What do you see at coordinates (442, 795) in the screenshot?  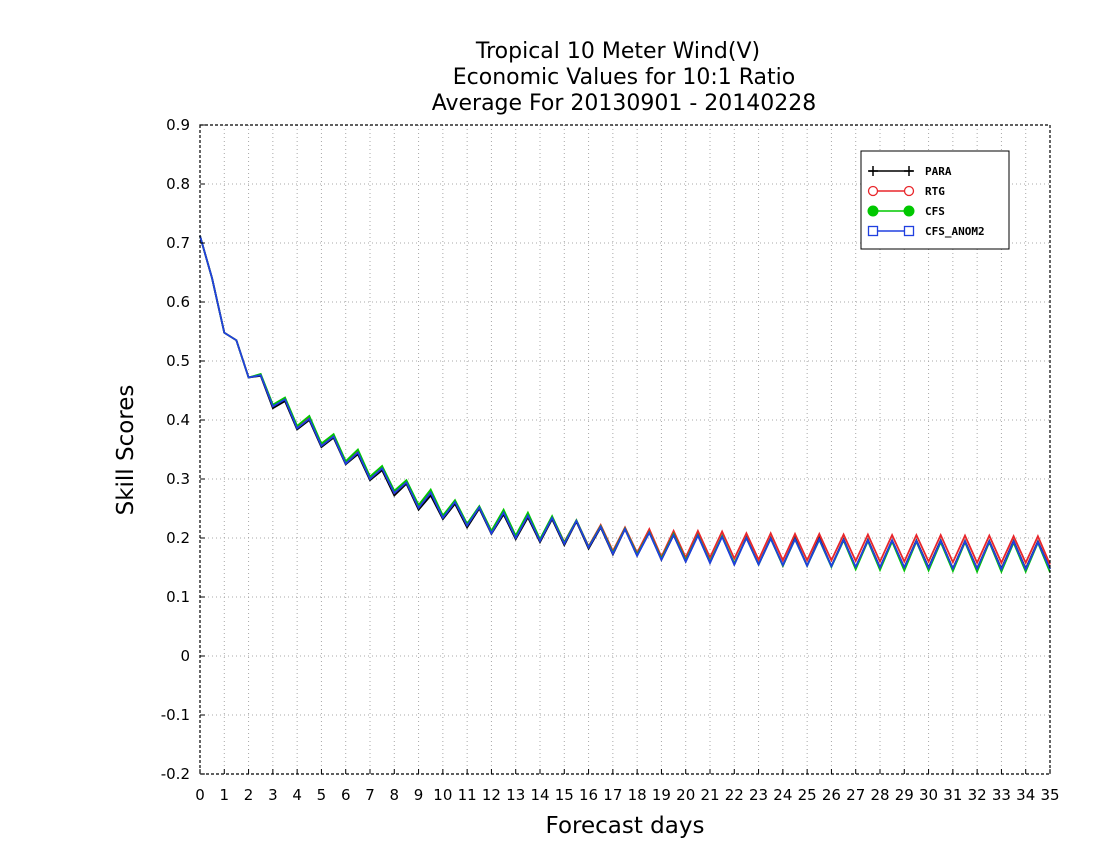 I see `x-tick-label: 10` at bounding box center [442, 795].